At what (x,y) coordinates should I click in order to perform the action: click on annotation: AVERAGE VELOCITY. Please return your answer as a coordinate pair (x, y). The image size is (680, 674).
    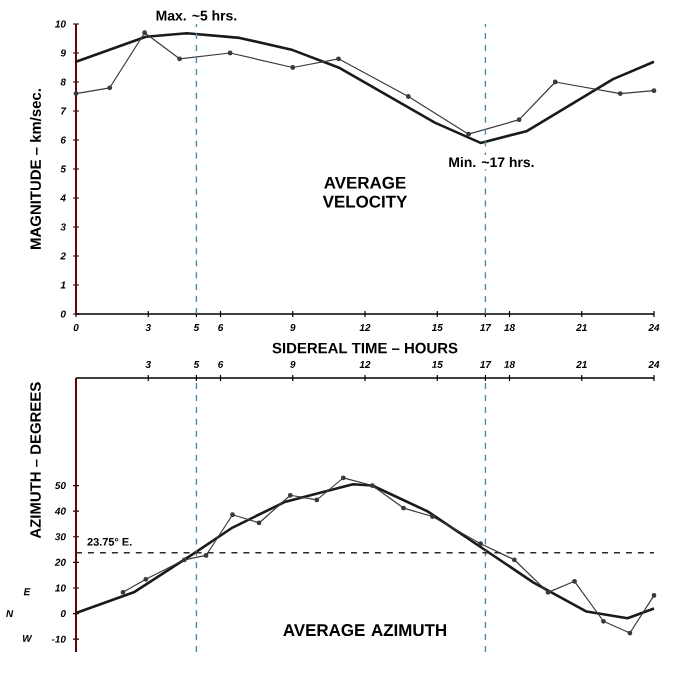
    Looking at the image, I should click on (365, 192).